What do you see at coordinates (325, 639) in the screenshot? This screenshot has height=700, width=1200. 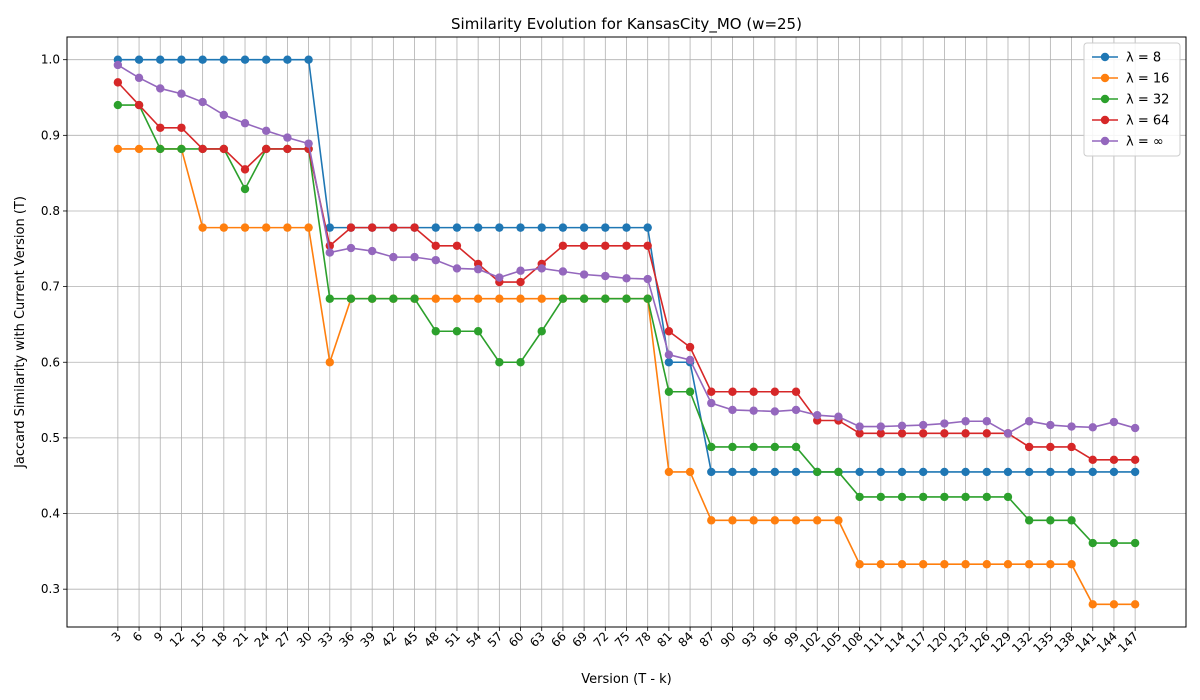 I see `x-tick-label: 33` at bounding box center [325, 639].